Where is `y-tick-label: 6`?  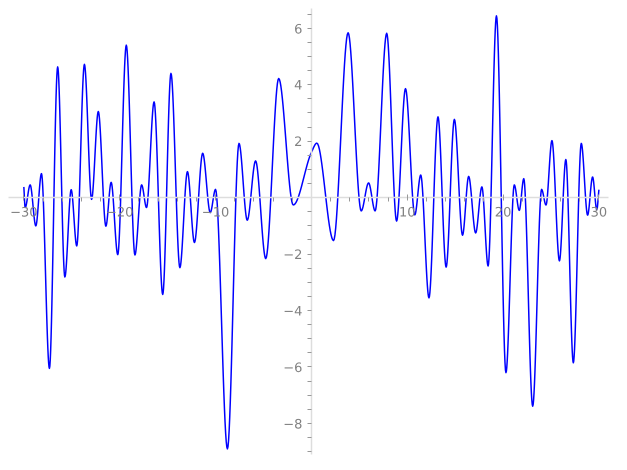 y-tick-label: 6 is located at coordinates (298, 30).